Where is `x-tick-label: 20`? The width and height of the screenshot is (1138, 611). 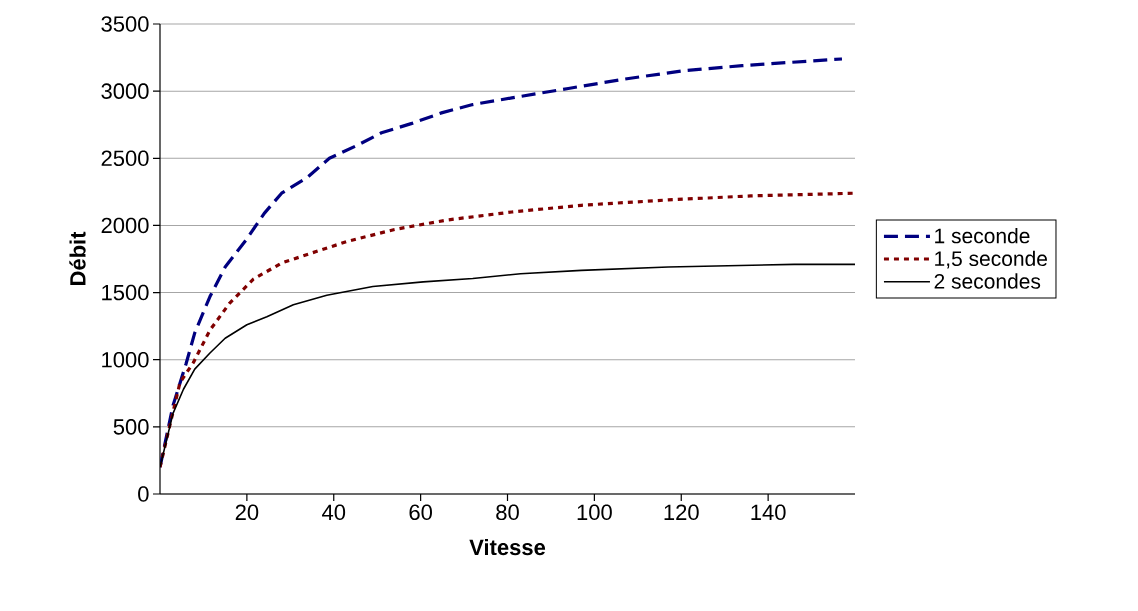
x-tick-label: 20 is located at coordinates (247, 512).